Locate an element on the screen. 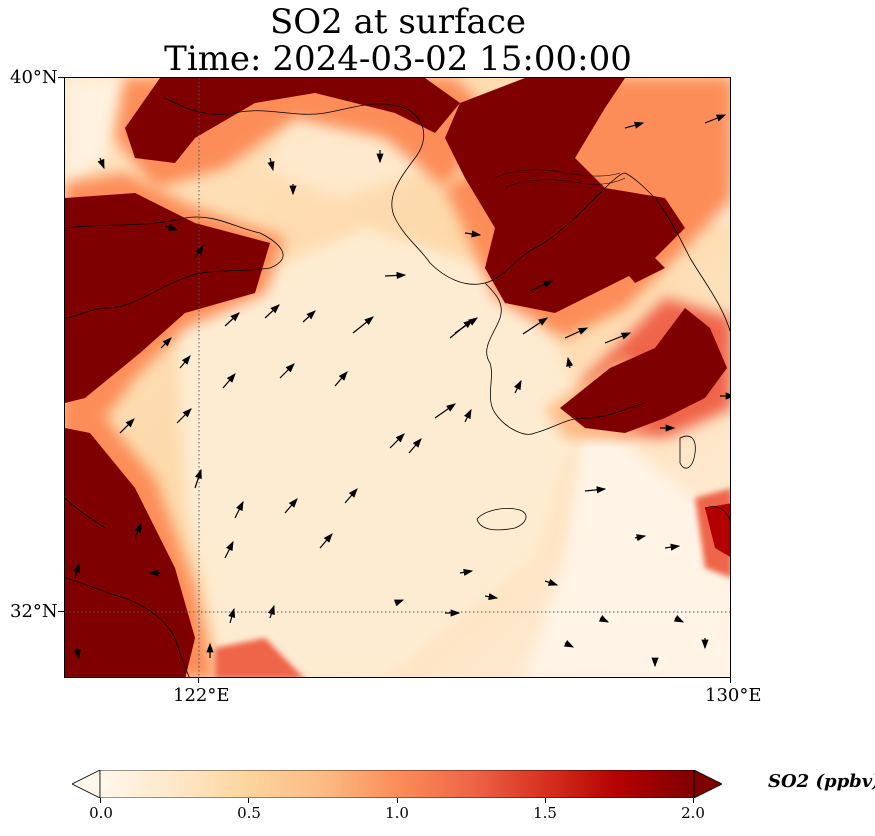 The width and height of the screenshot is (875, 836). colorbar is located at coordinates (397, 784).